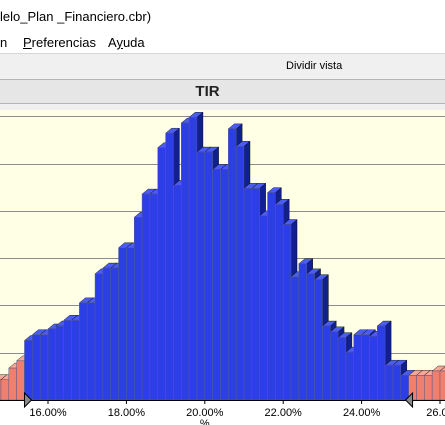 This screenshot has height=425, width=445. I want to click on menu-item-preferencias: Preferencias, so click(59, 42).